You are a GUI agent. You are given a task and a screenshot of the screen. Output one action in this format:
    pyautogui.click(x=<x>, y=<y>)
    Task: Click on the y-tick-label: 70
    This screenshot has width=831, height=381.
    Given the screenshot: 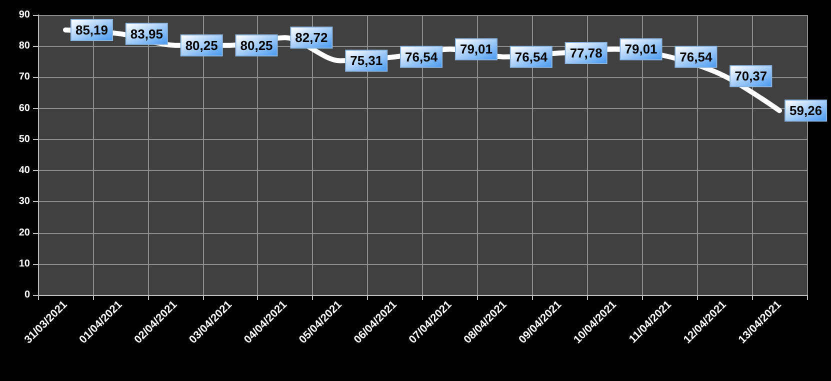 What is the action you would take?
    pyautogui.click(x=24, y=77)
    